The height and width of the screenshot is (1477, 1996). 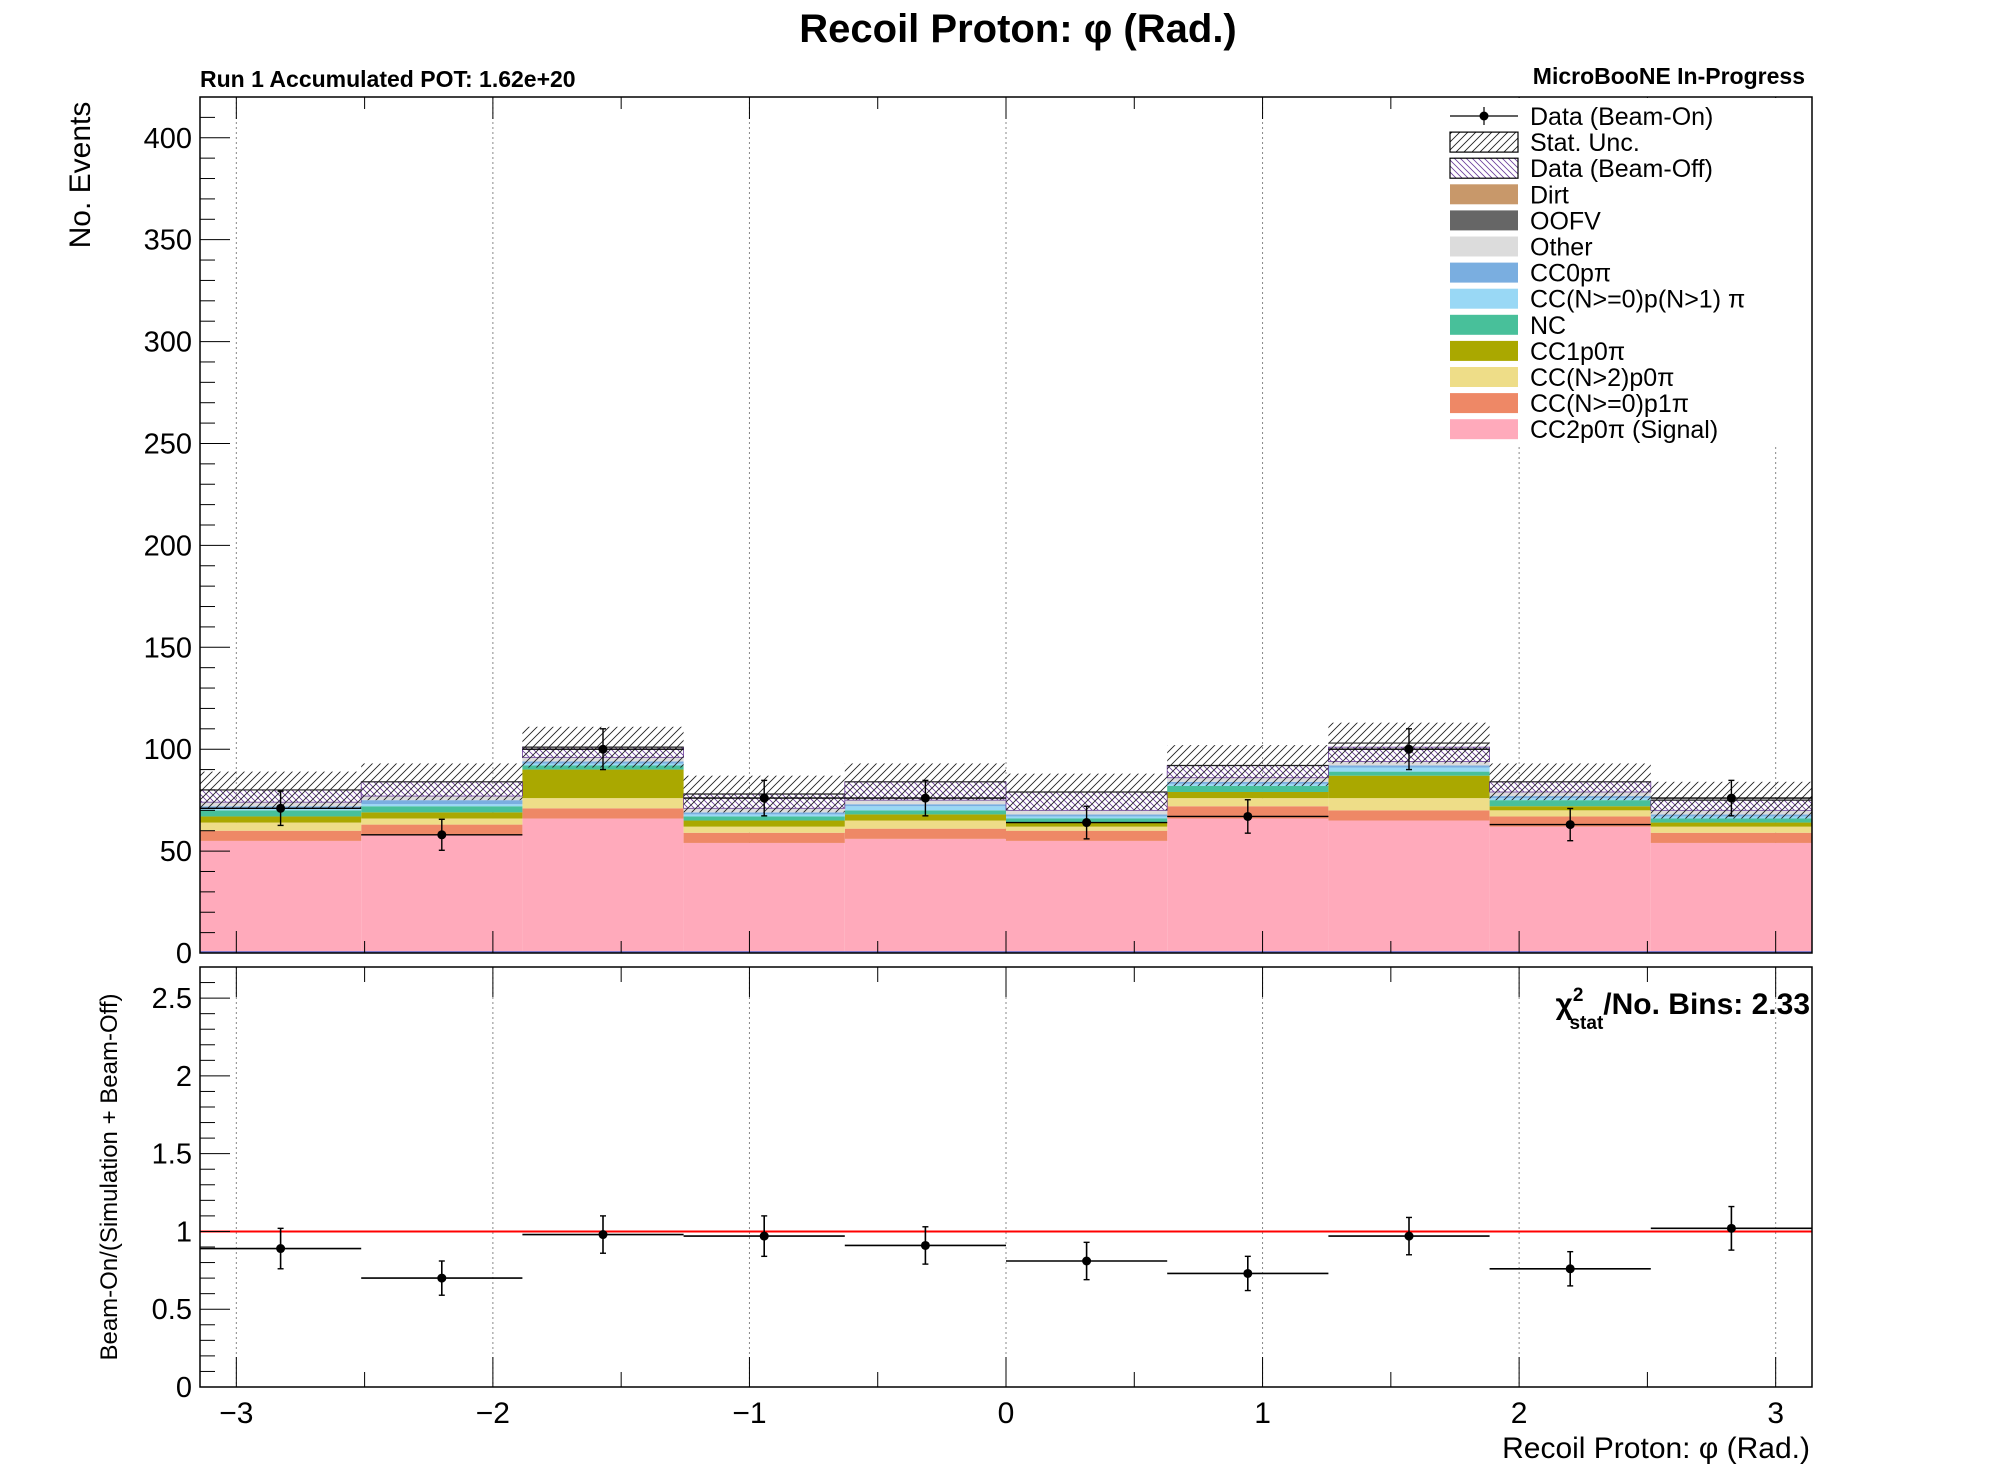 What do you see at coordinates (176, 852) in the screenshot?
I see `main-ytick-label: 50` at bounding box center [176, 852].